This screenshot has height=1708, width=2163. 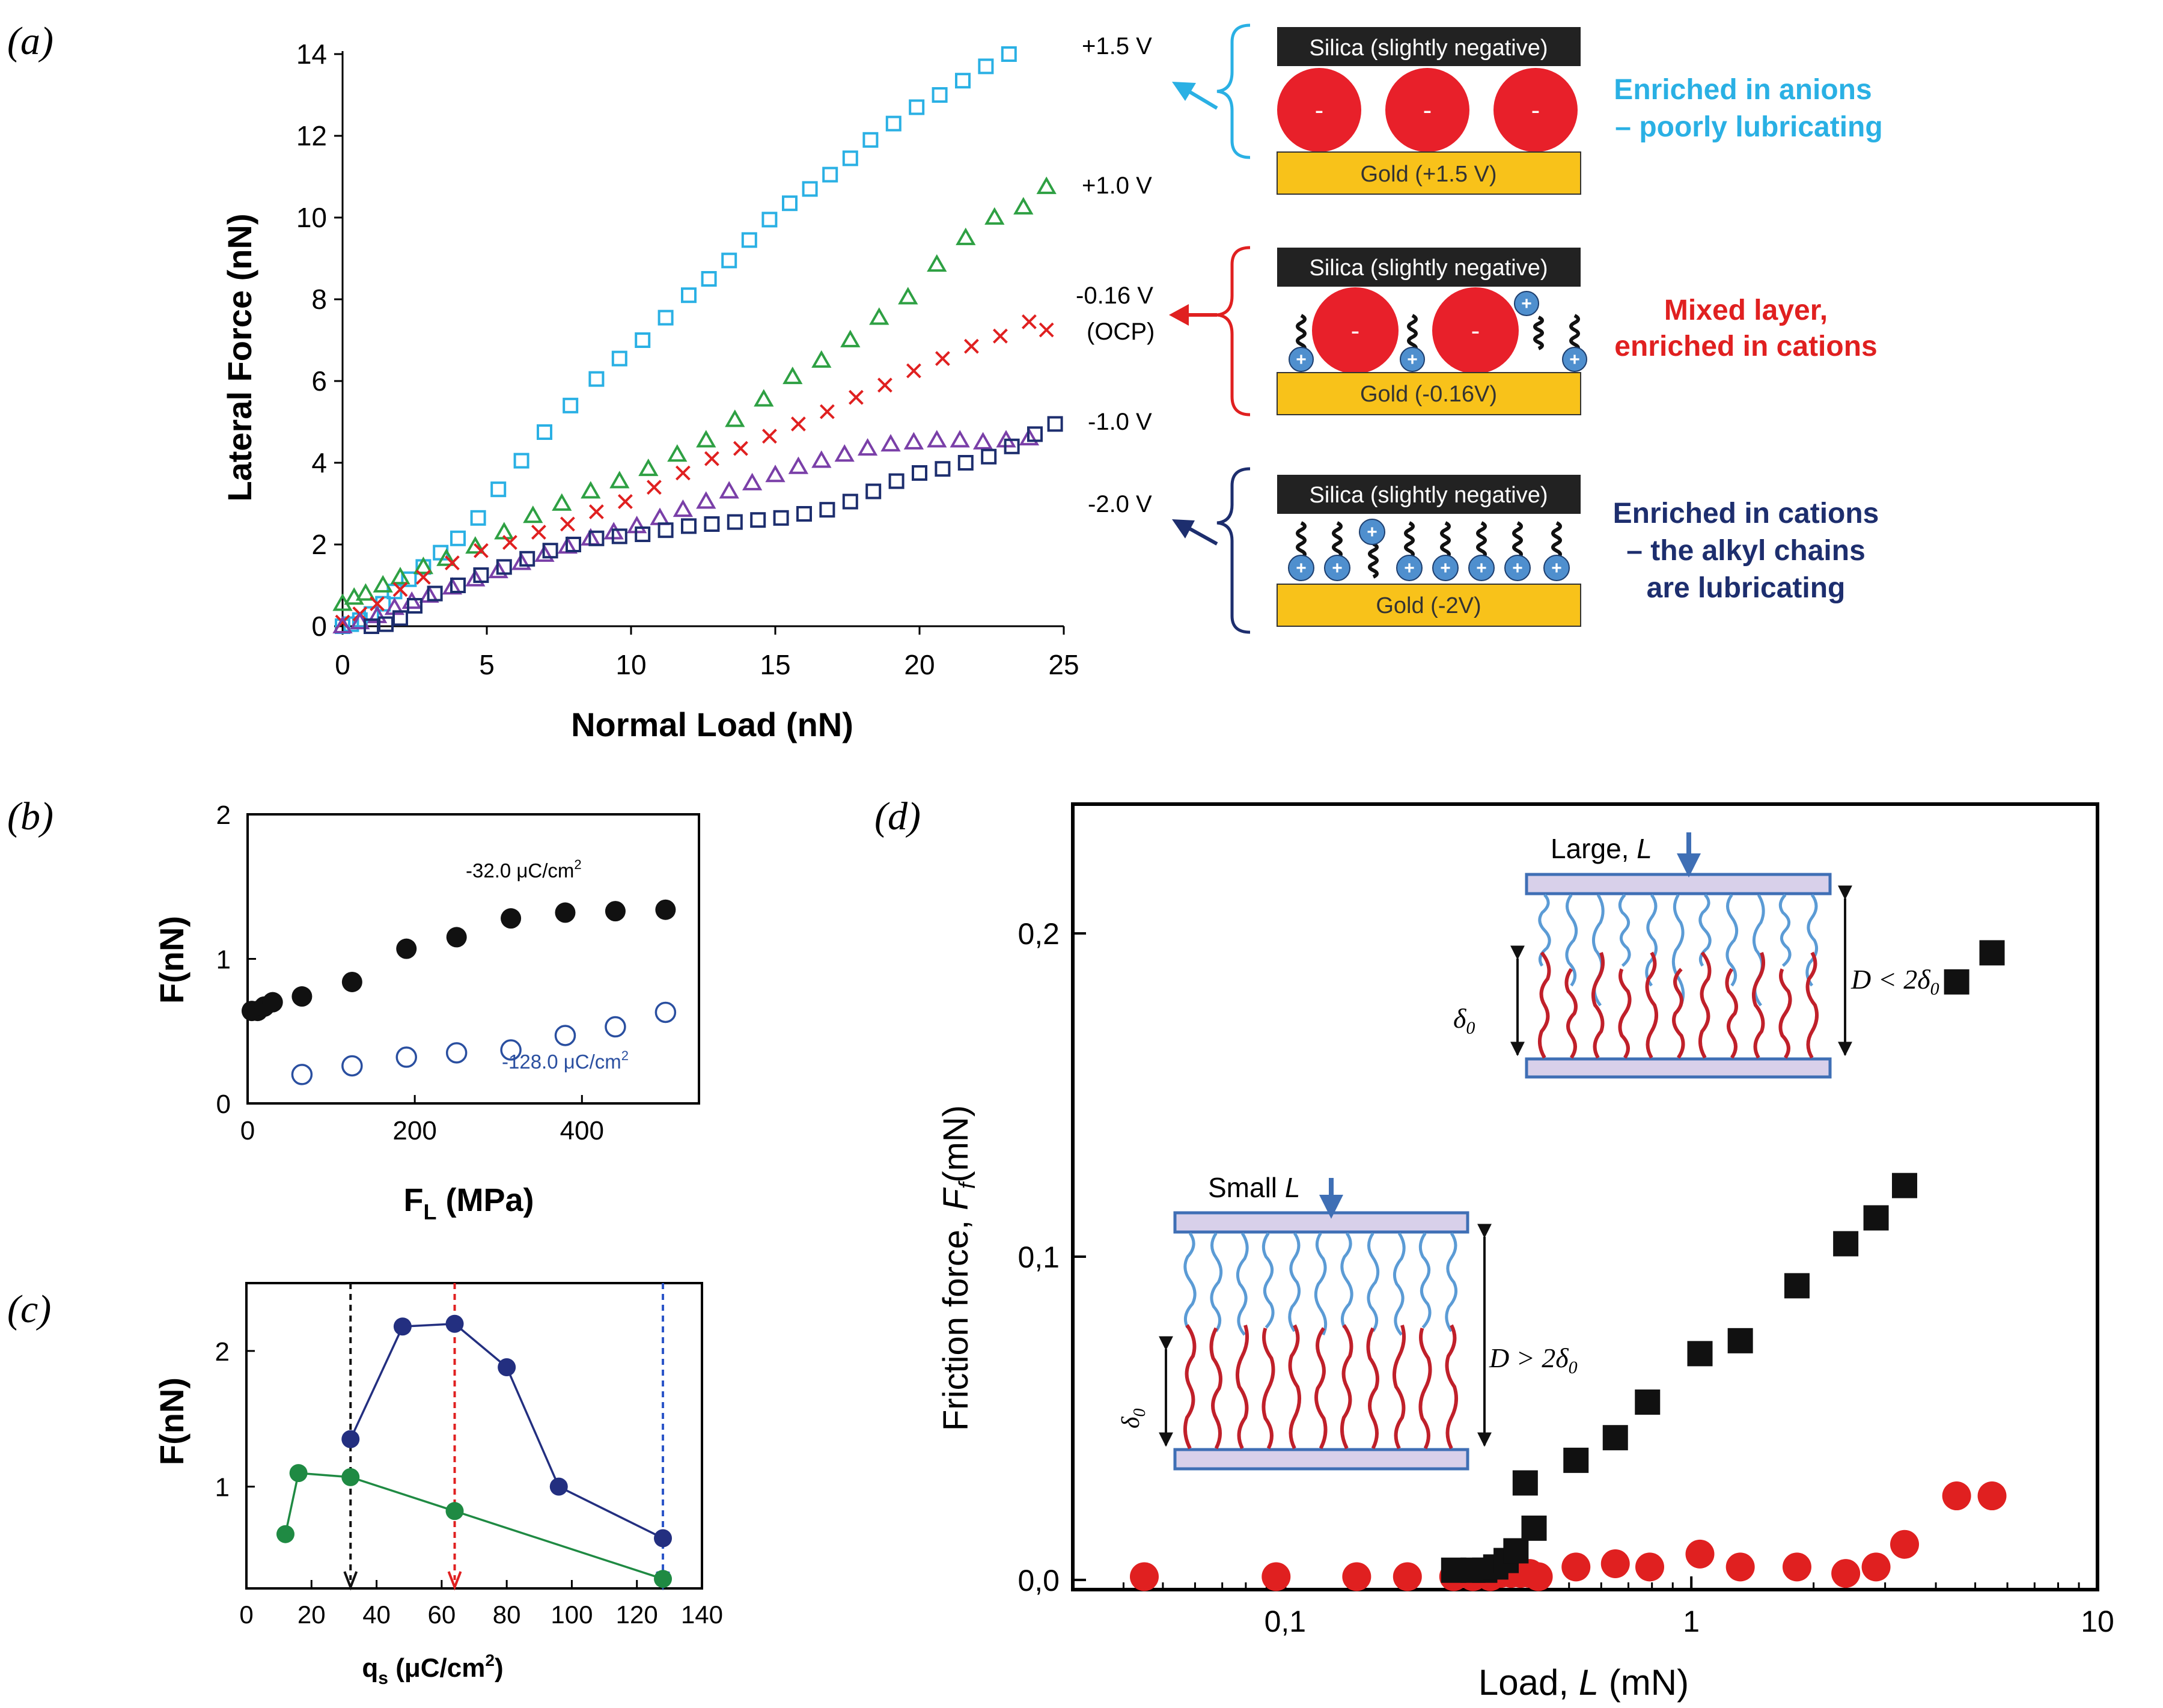 What do you see at coordinates (1114, 295) in the screenshot?
I see `annot-minus-0-16v: -0.16 V` at bounding box center [1114, 295].